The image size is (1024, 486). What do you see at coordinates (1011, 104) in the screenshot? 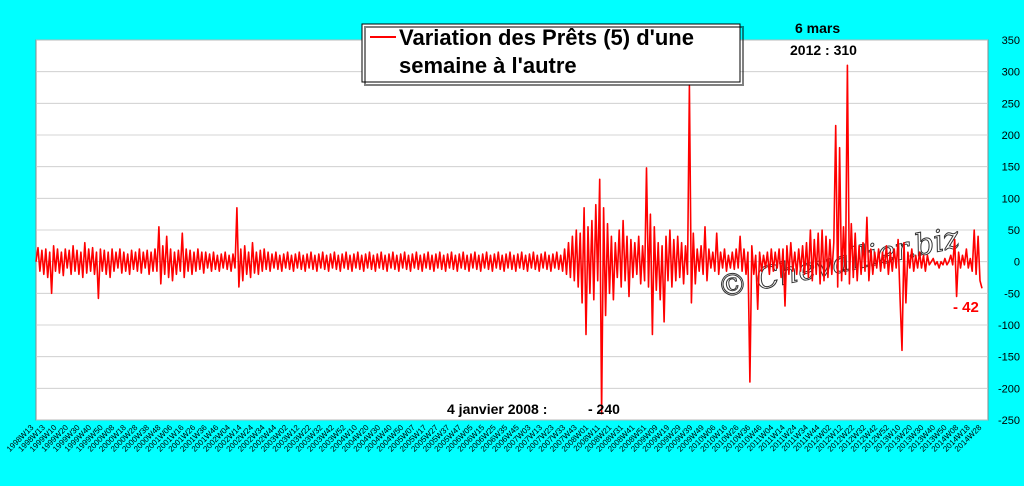
I see `y-tick-label: 250` at bounding box center [1011, 104].